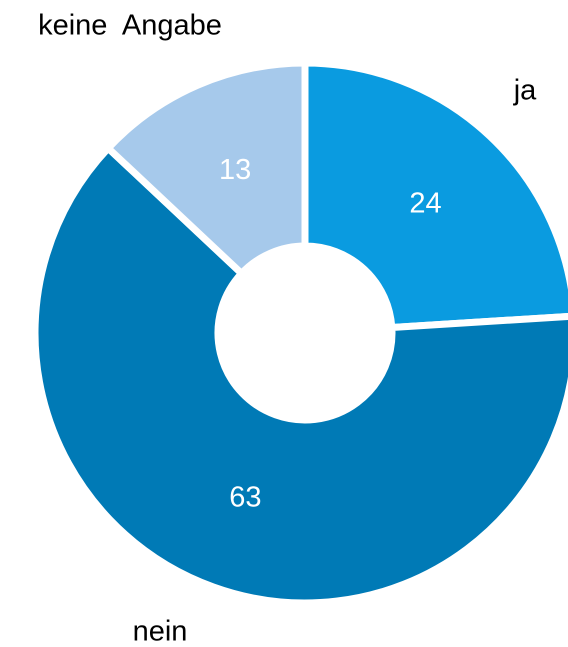 The height and width of the screenshot is (647, 568). I want to click on donut-slice, so click(206, 169).